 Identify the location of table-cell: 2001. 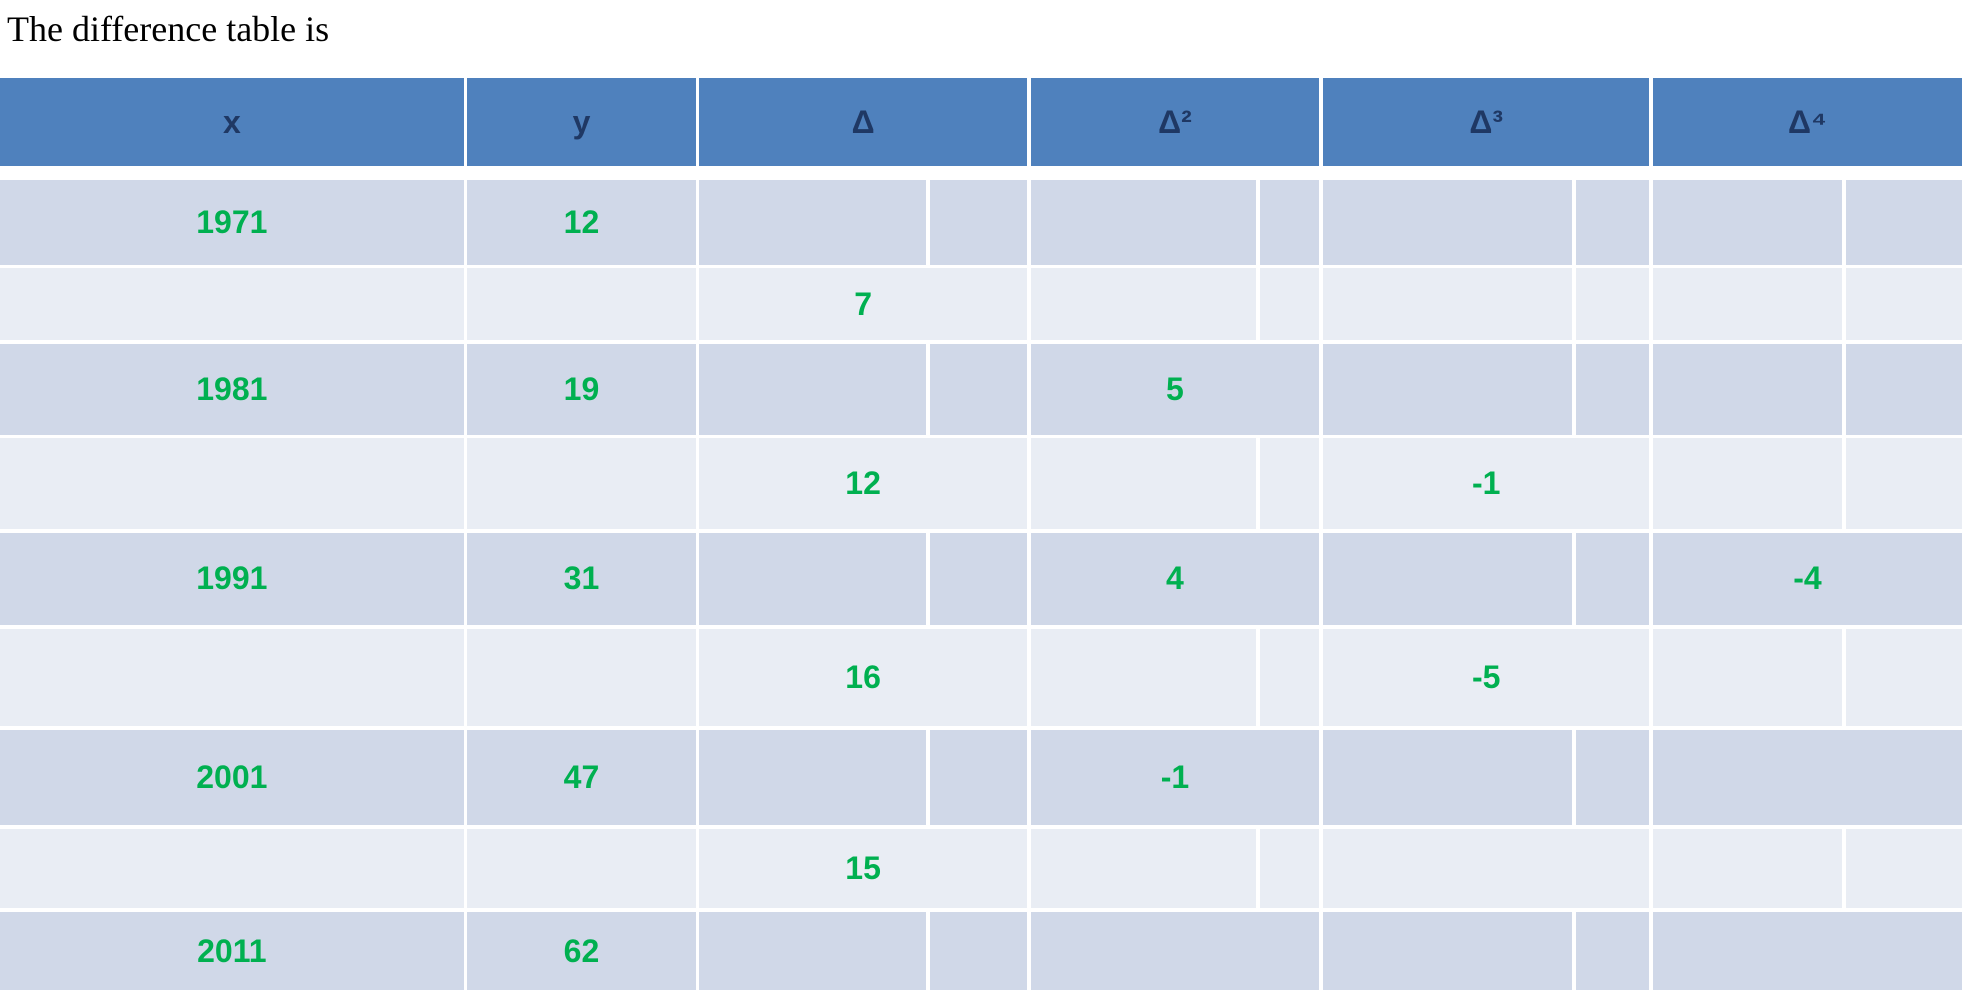
(232, 777).